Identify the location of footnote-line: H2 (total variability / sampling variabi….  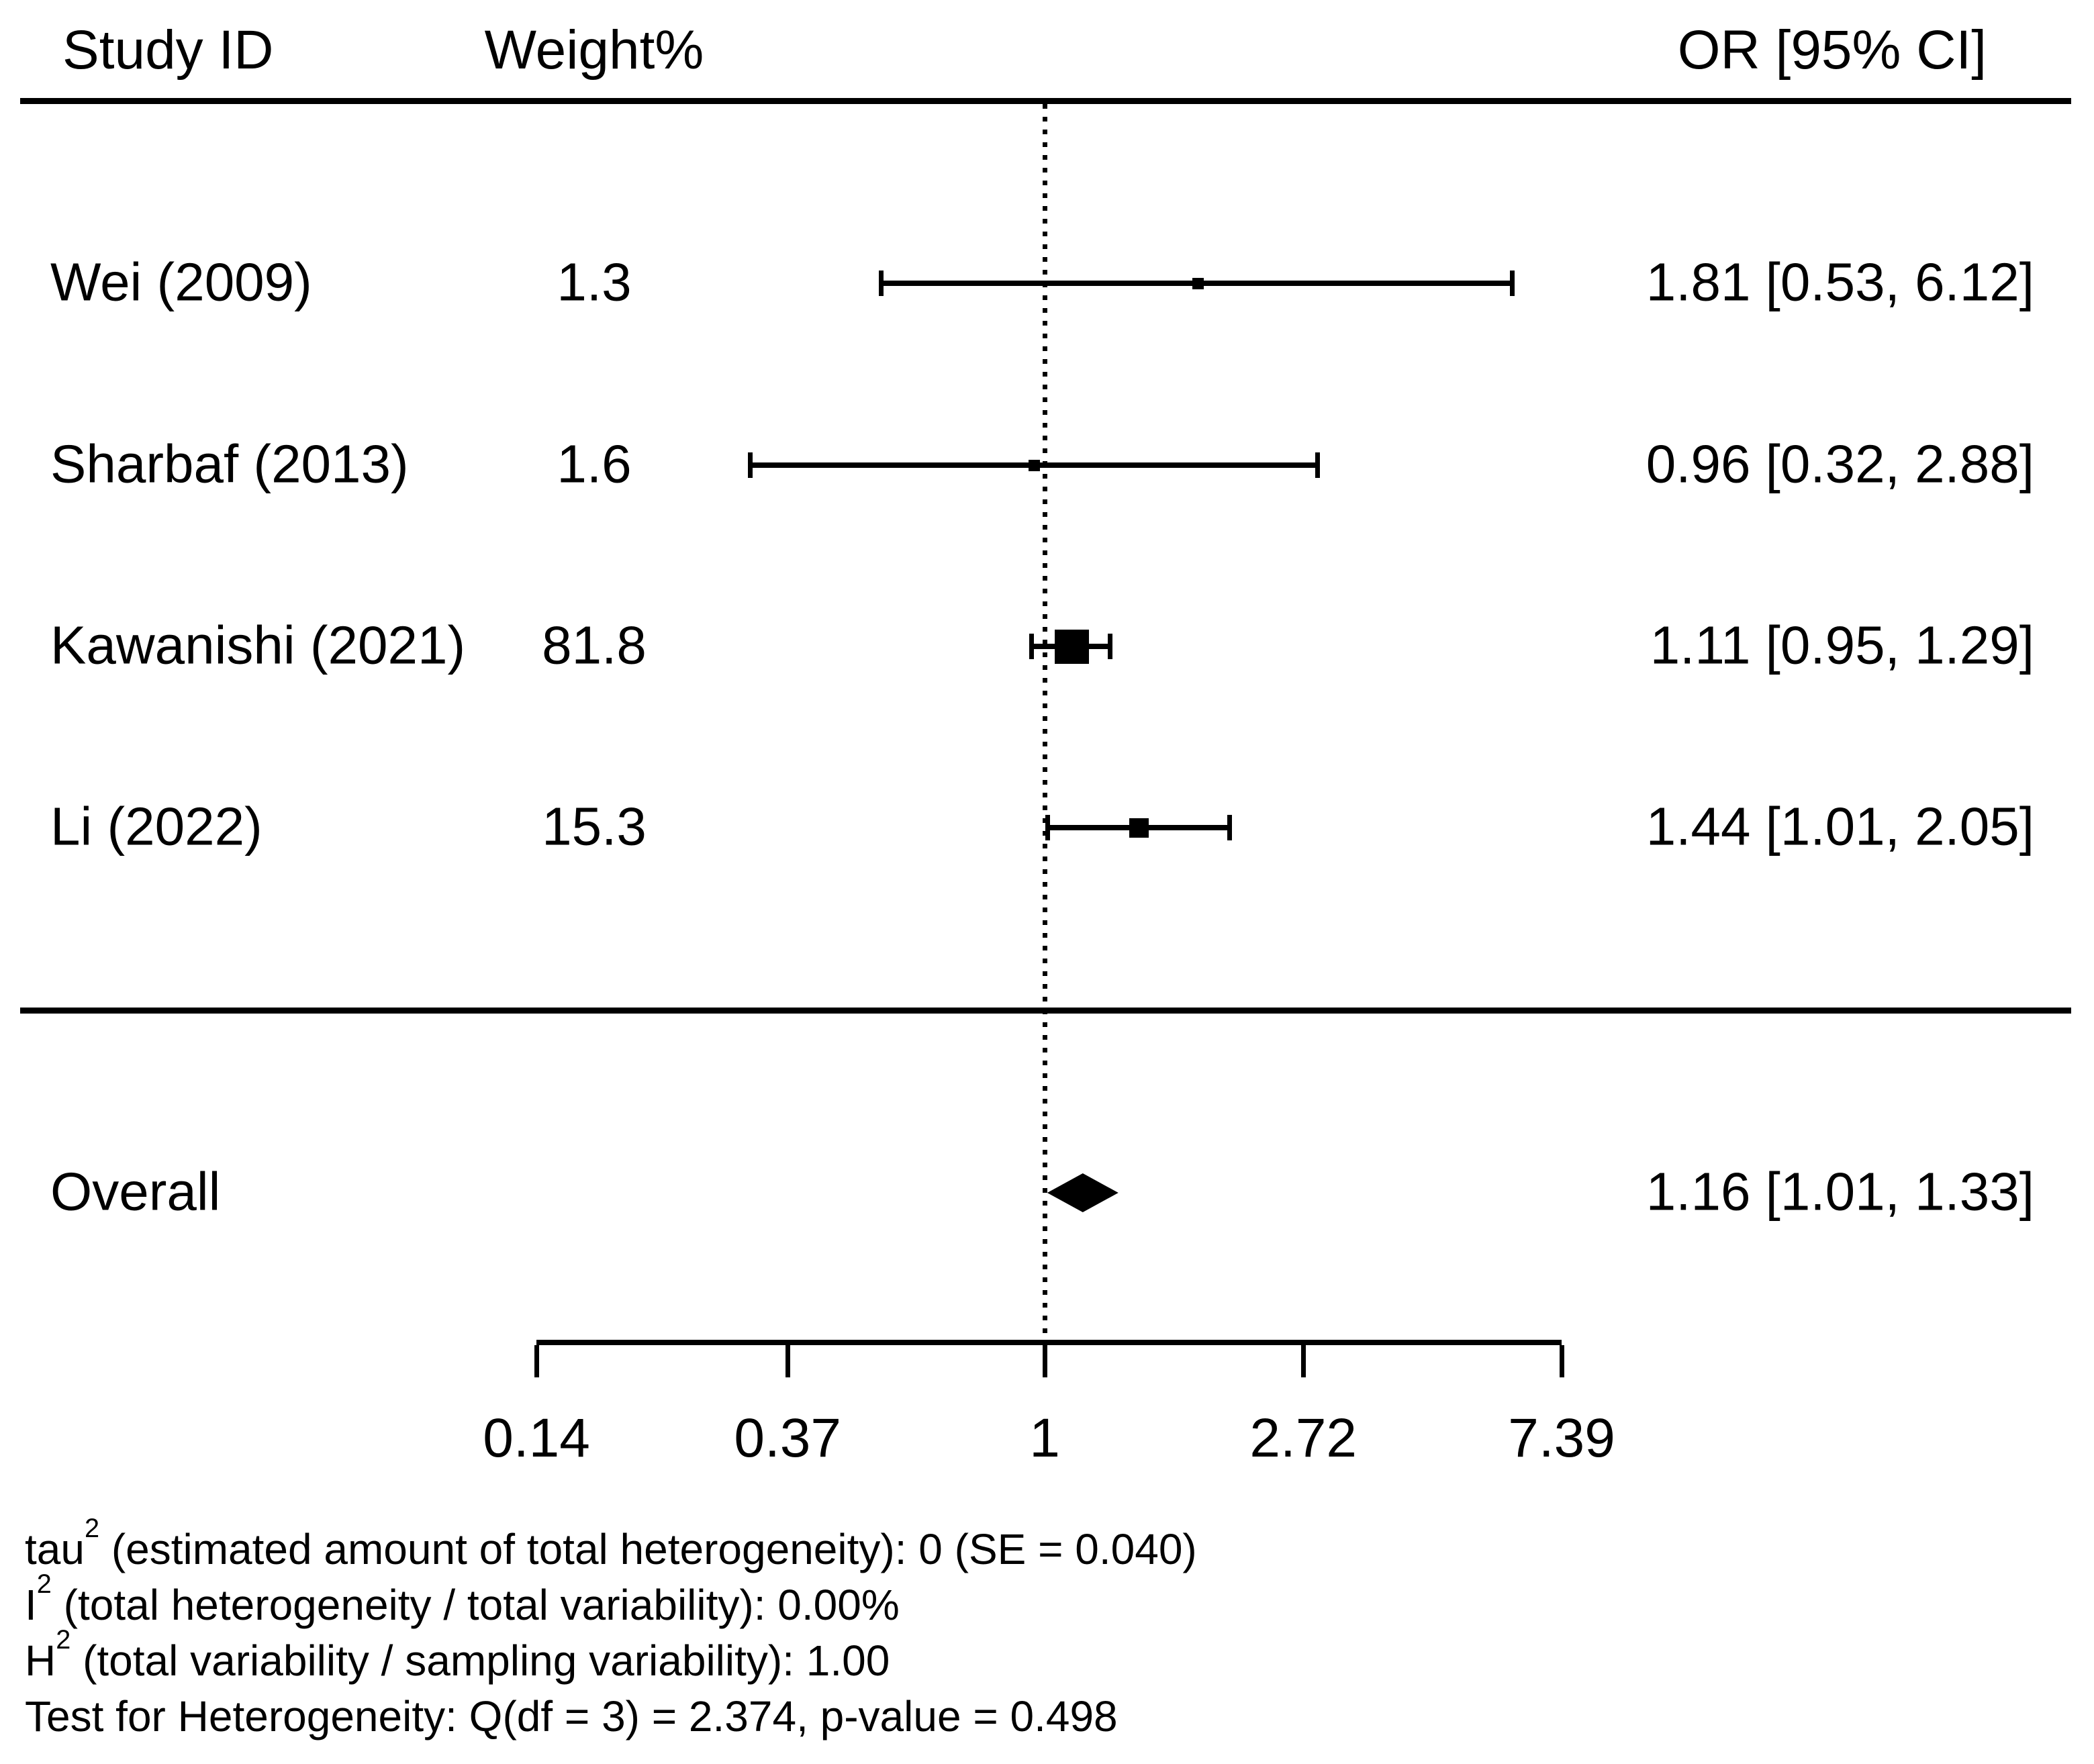
(457, 1656).